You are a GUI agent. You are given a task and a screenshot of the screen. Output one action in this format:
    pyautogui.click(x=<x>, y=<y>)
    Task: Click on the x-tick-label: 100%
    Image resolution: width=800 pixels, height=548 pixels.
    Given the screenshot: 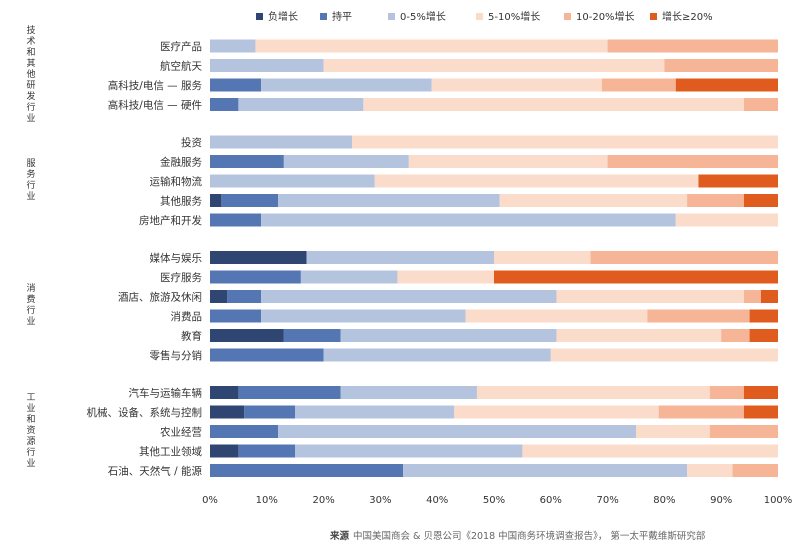 What is the action you would take?
    pyautogui.click(x=778, y=500)
    